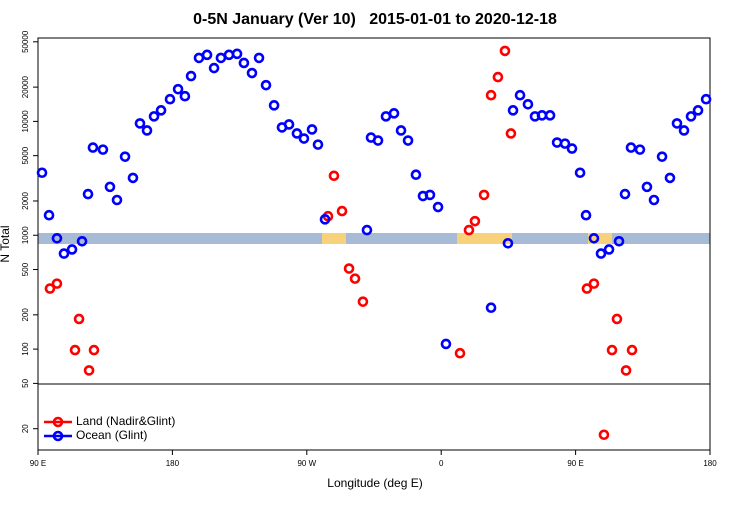  What do you see at coordinates (374, 483) in the screenshot?
I see `x-axis-label: Longitude (deg E)` at bounding box center [374, 483].